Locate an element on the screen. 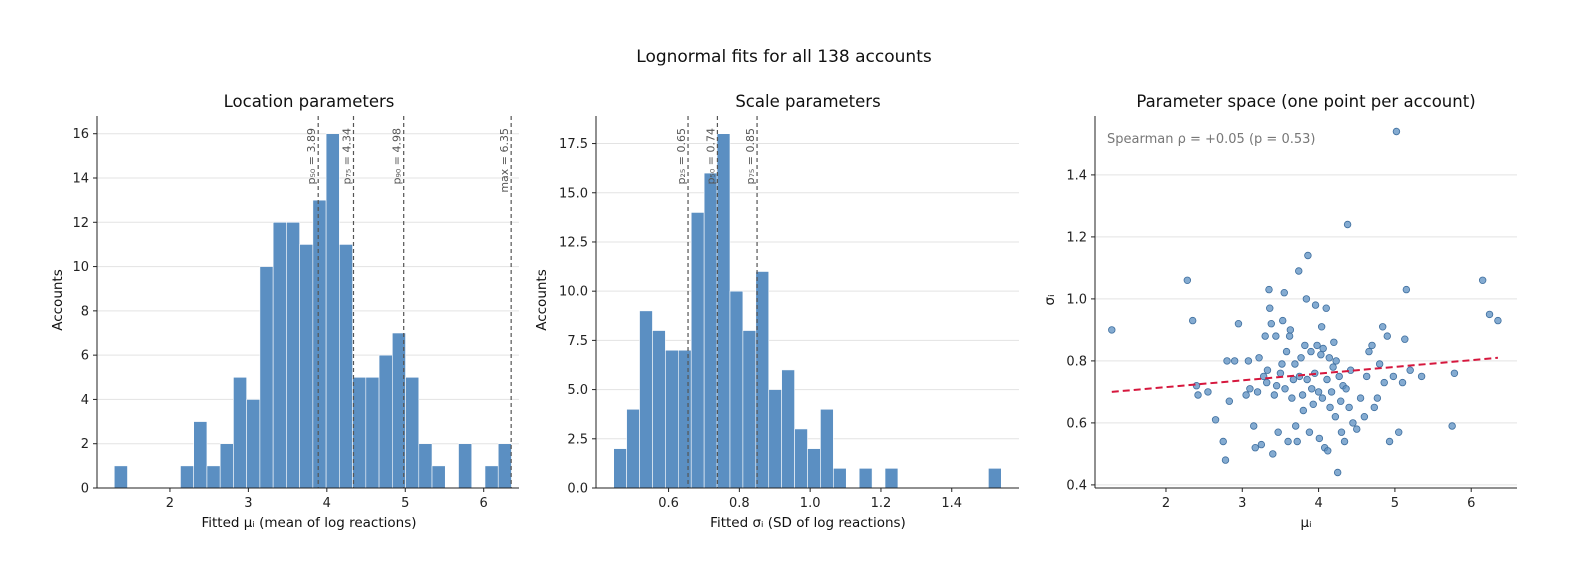  y-axis-label: Accounts is located at coordinates (58, 300).